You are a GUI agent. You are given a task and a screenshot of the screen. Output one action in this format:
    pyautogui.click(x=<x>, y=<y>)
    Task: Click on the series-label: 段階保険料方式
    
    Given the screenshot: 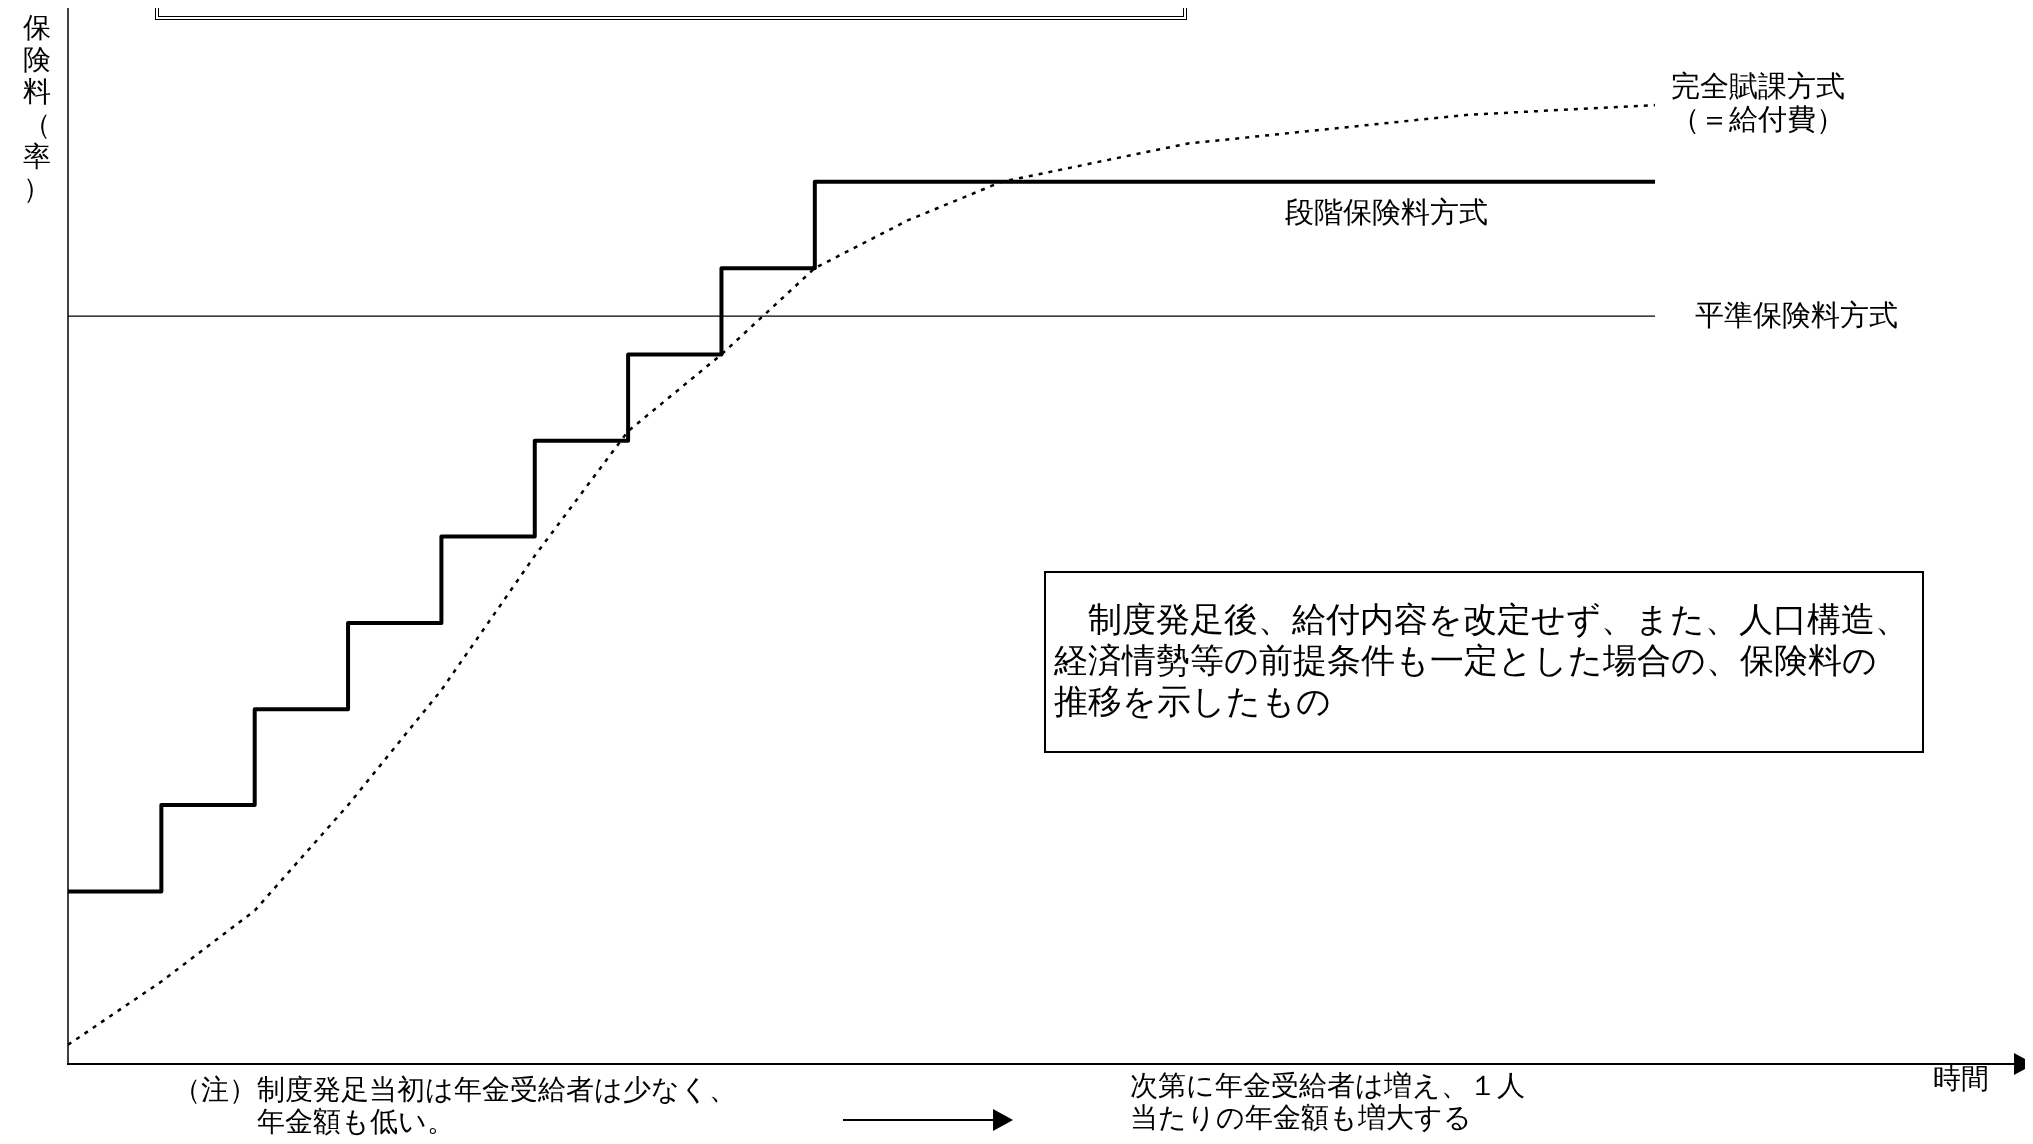 What is the action you would take?
    pyautogui.click(x=1386, y=212)
    